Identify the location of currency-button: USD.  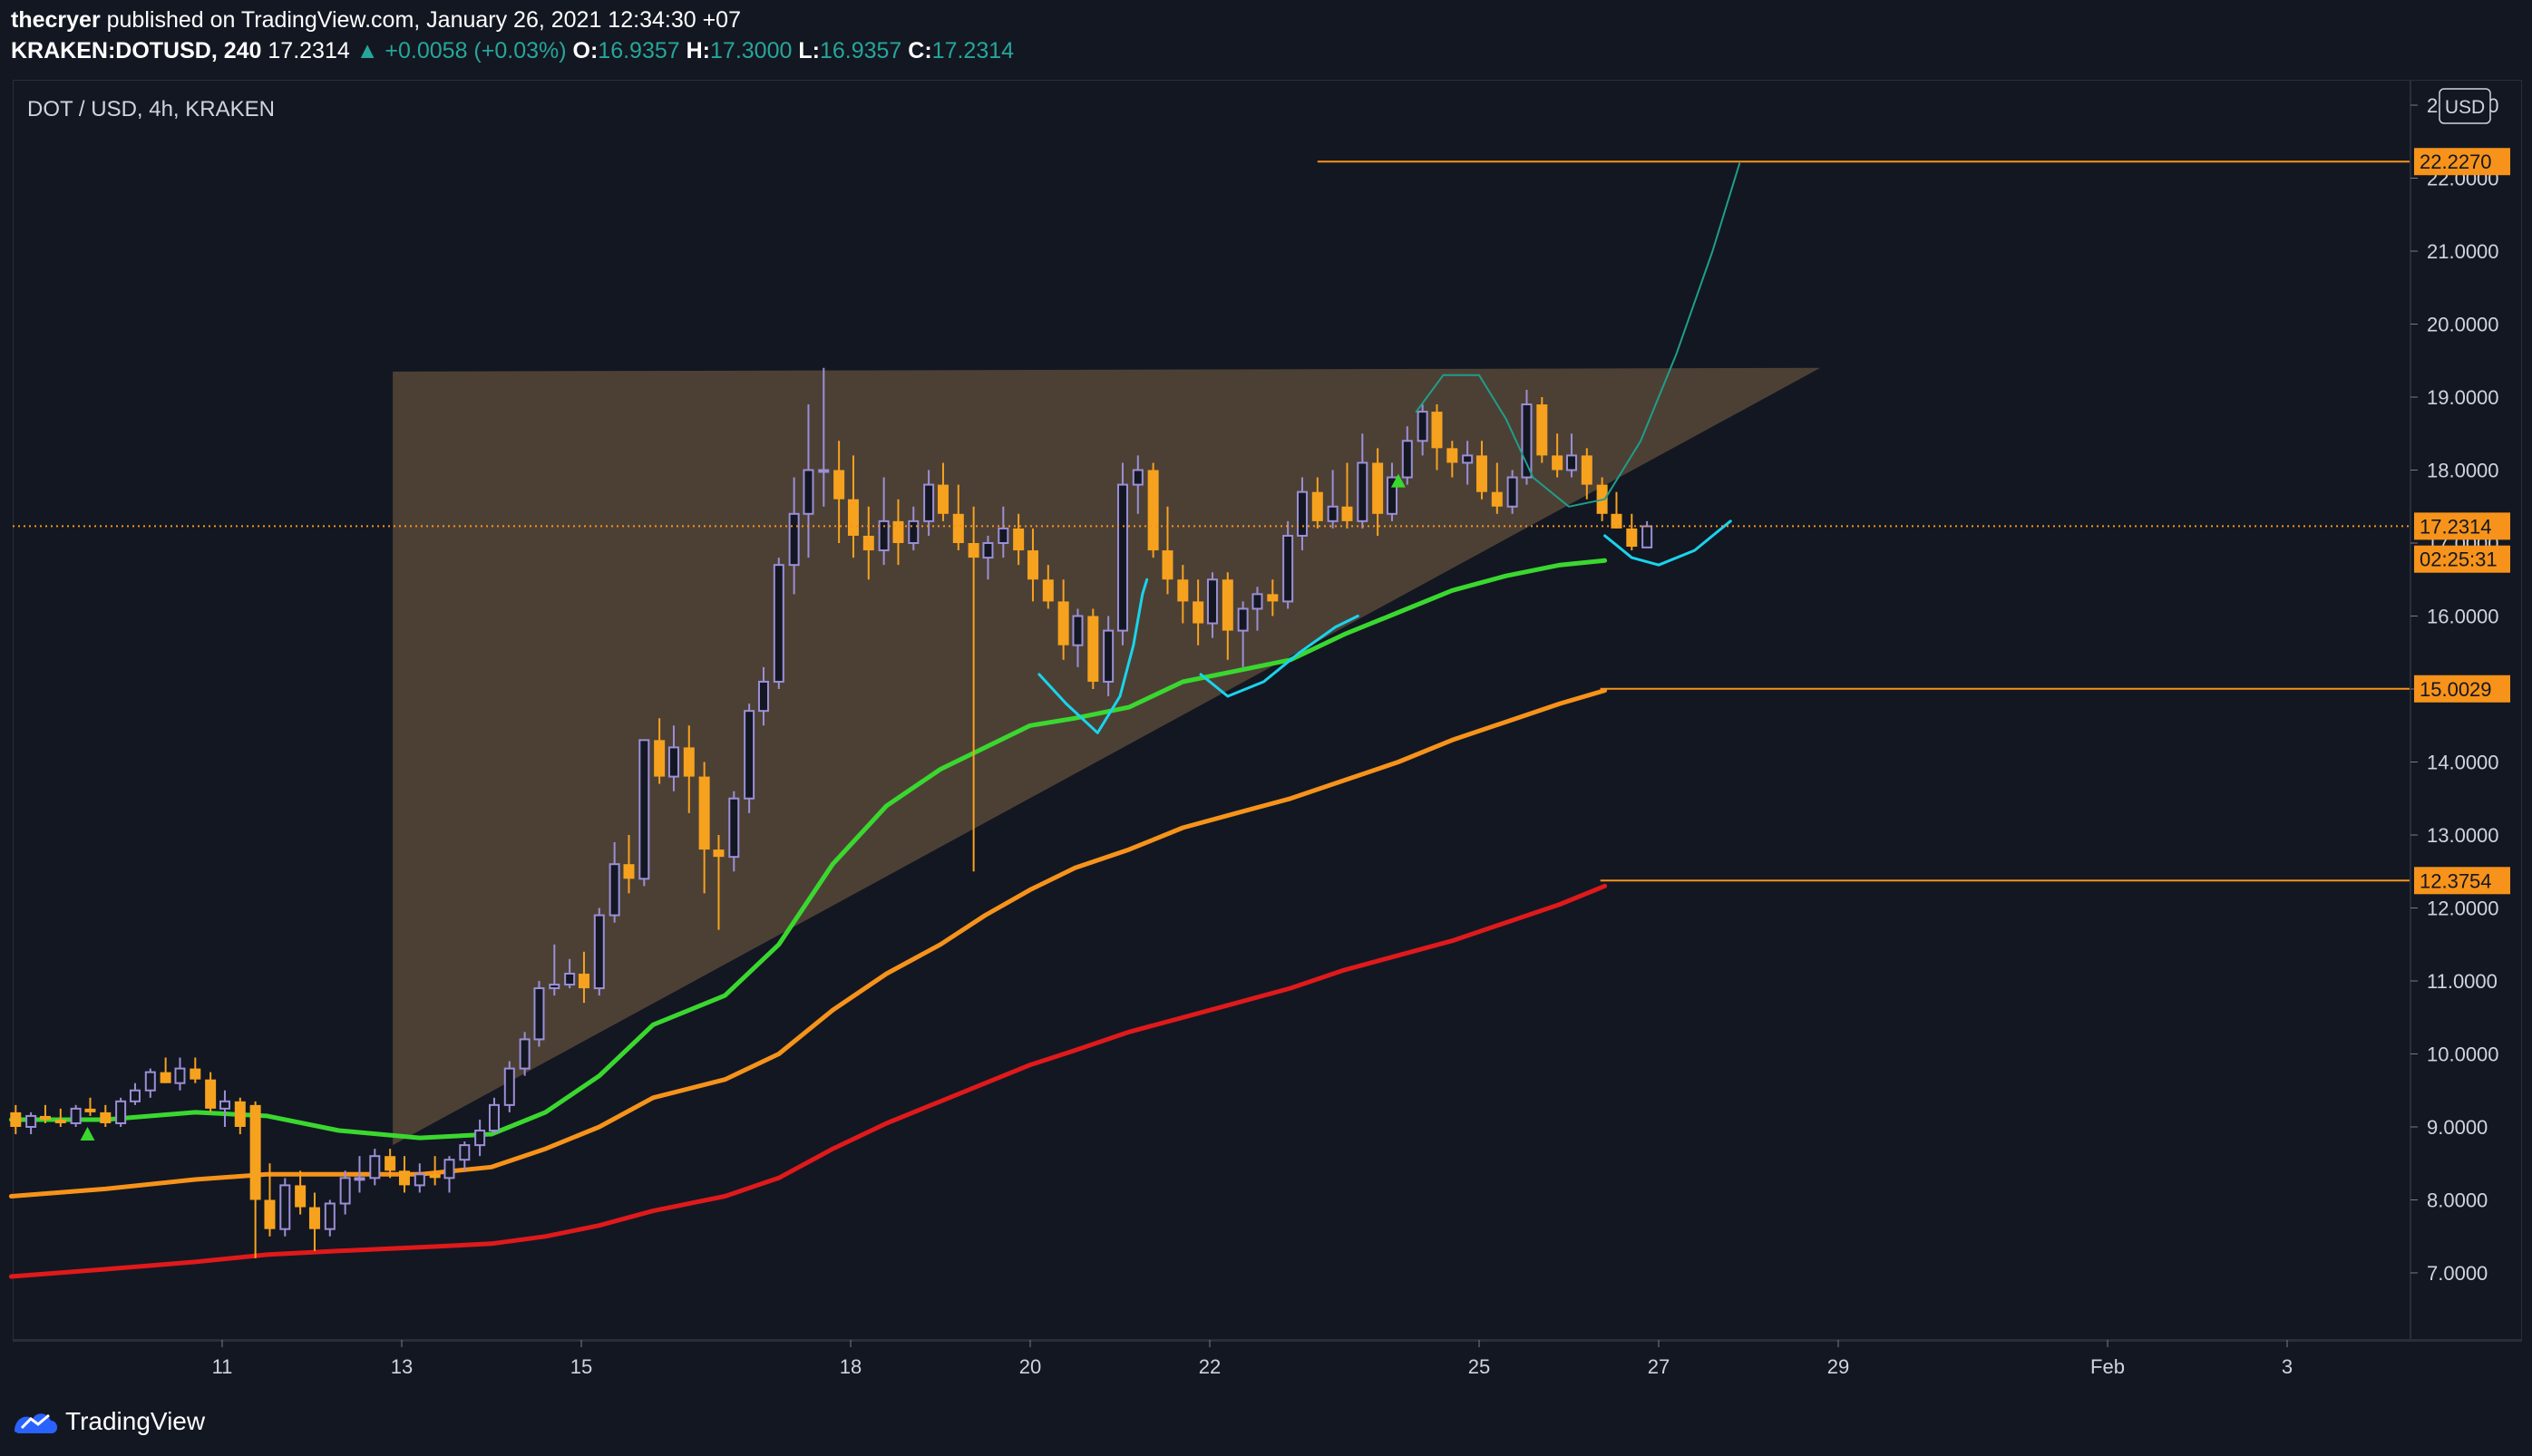
(2465, 106).